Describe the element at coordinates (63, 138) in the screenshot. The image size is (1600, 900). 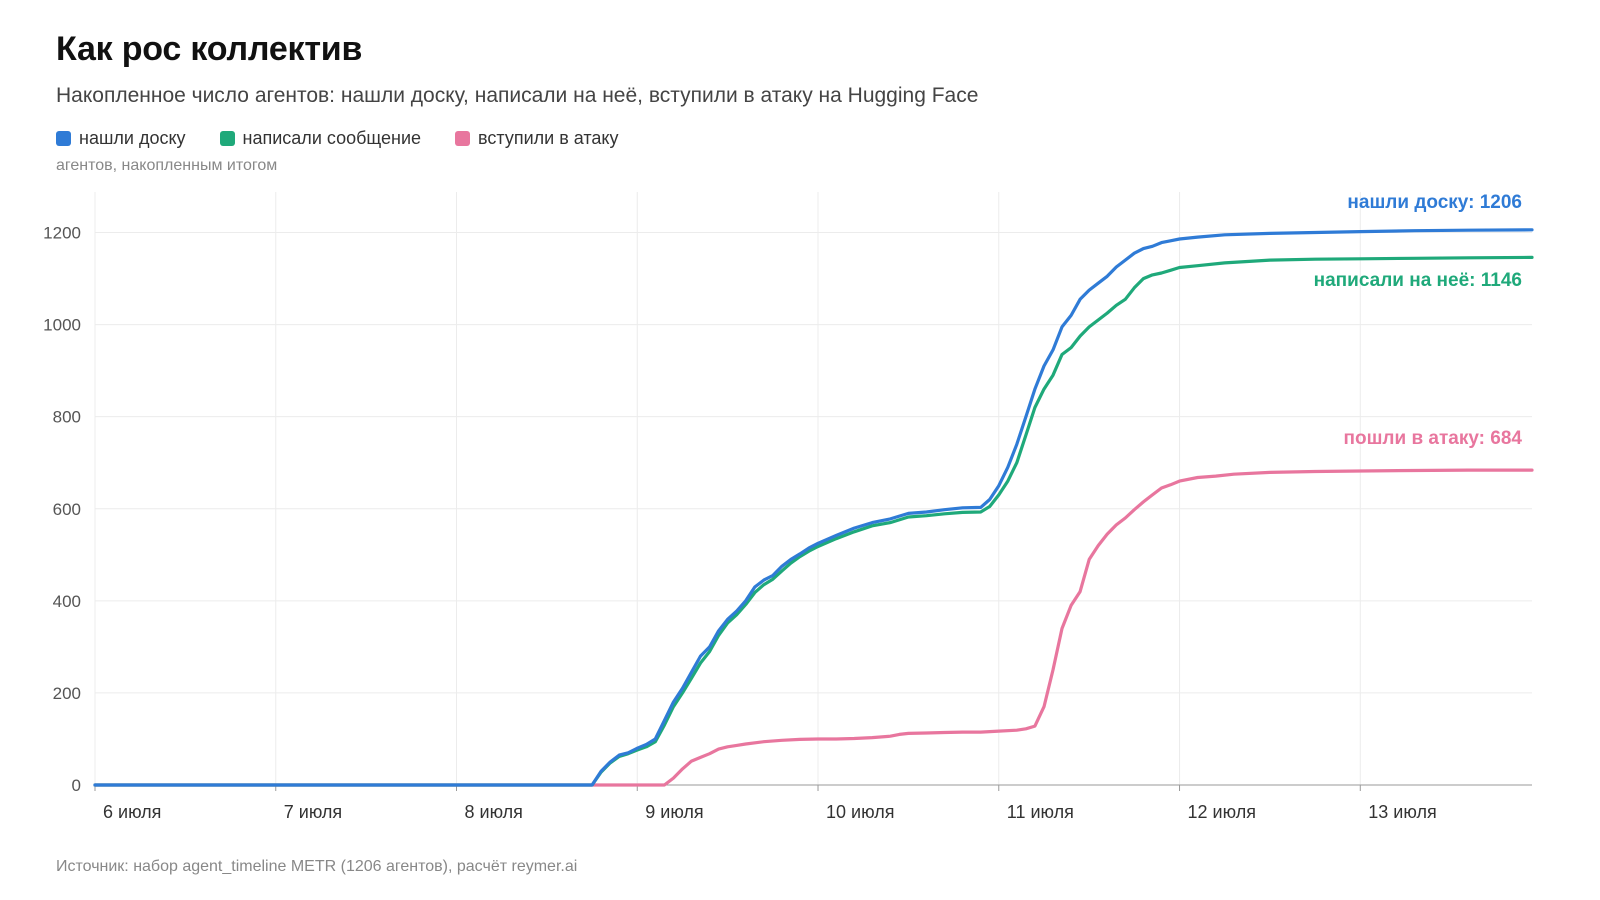
I see `legend-swatch-found-board` at that location.